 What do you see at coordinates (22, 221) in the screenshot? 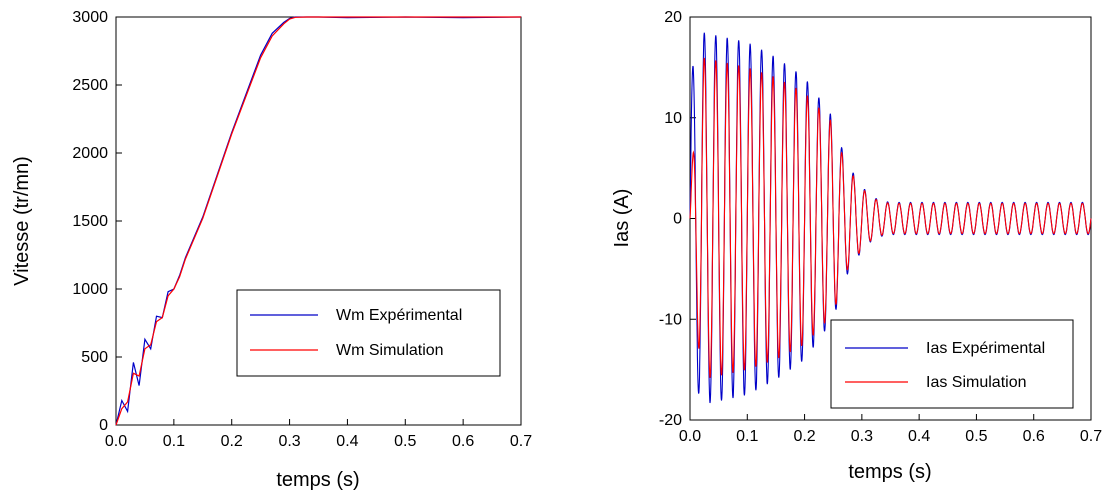
I see `speed-y-axis-label: Vitesse (tr/mn)` at bounding box center [22, 221].